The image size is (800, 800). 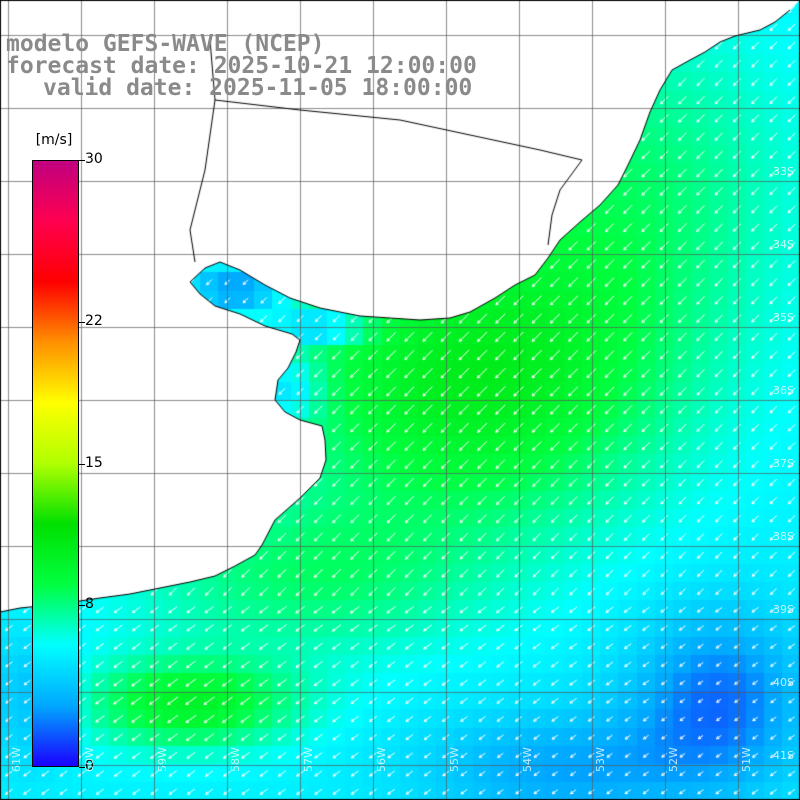 What do you see at coordinates (600, 759) in the screenshot?
I see `longitude-label: 53W` at bounding box center [600, 759].